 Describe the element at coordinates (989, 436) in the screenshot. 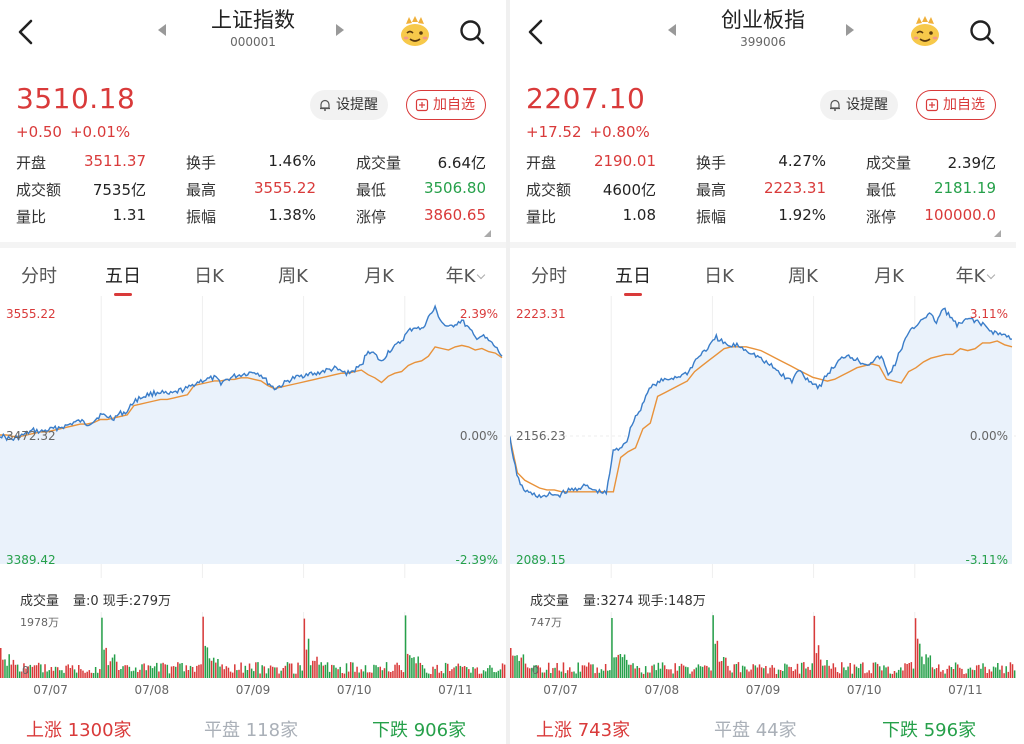

I see `pct-mid-label: 0.00%` at that location.